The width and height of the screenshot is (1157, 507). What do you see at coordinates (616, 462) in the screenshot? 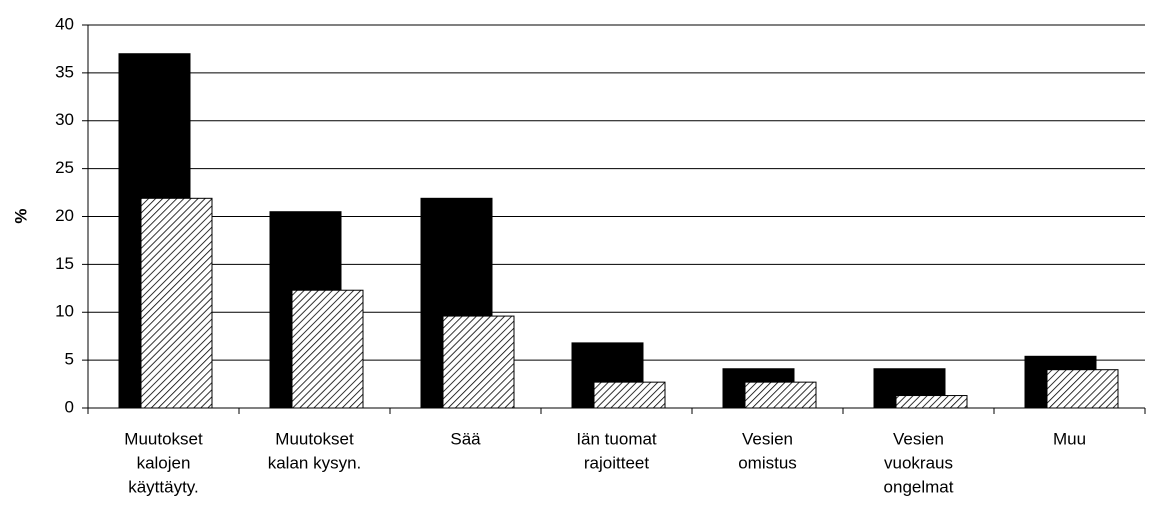
I see `x-tick-label: rajoitteet` at bounding box center [616, 462].